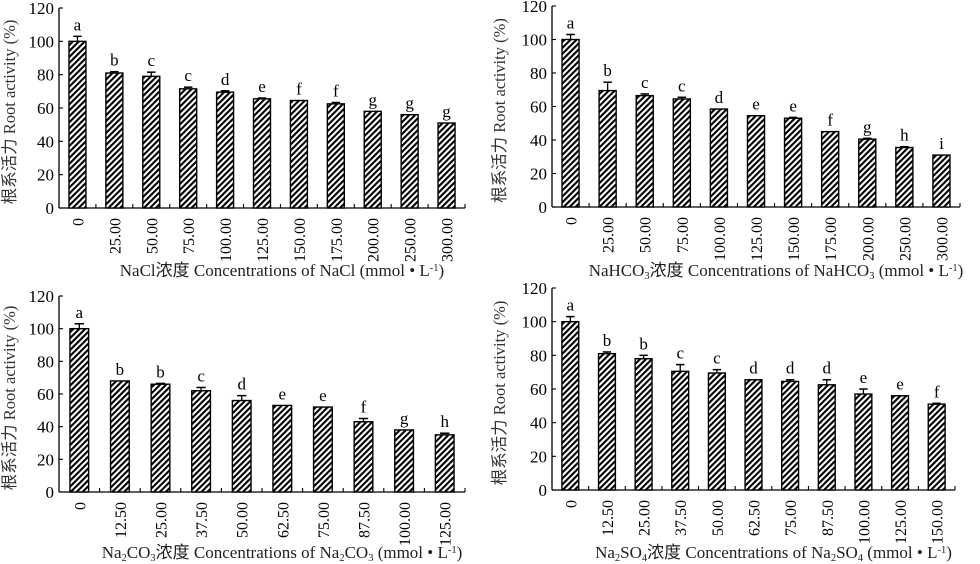 The height and width of the screenshot is (564, 980). Describe the element at coordinates (794, 239) in the screenshot. I see `x-tick-label: 150.00` at that location.